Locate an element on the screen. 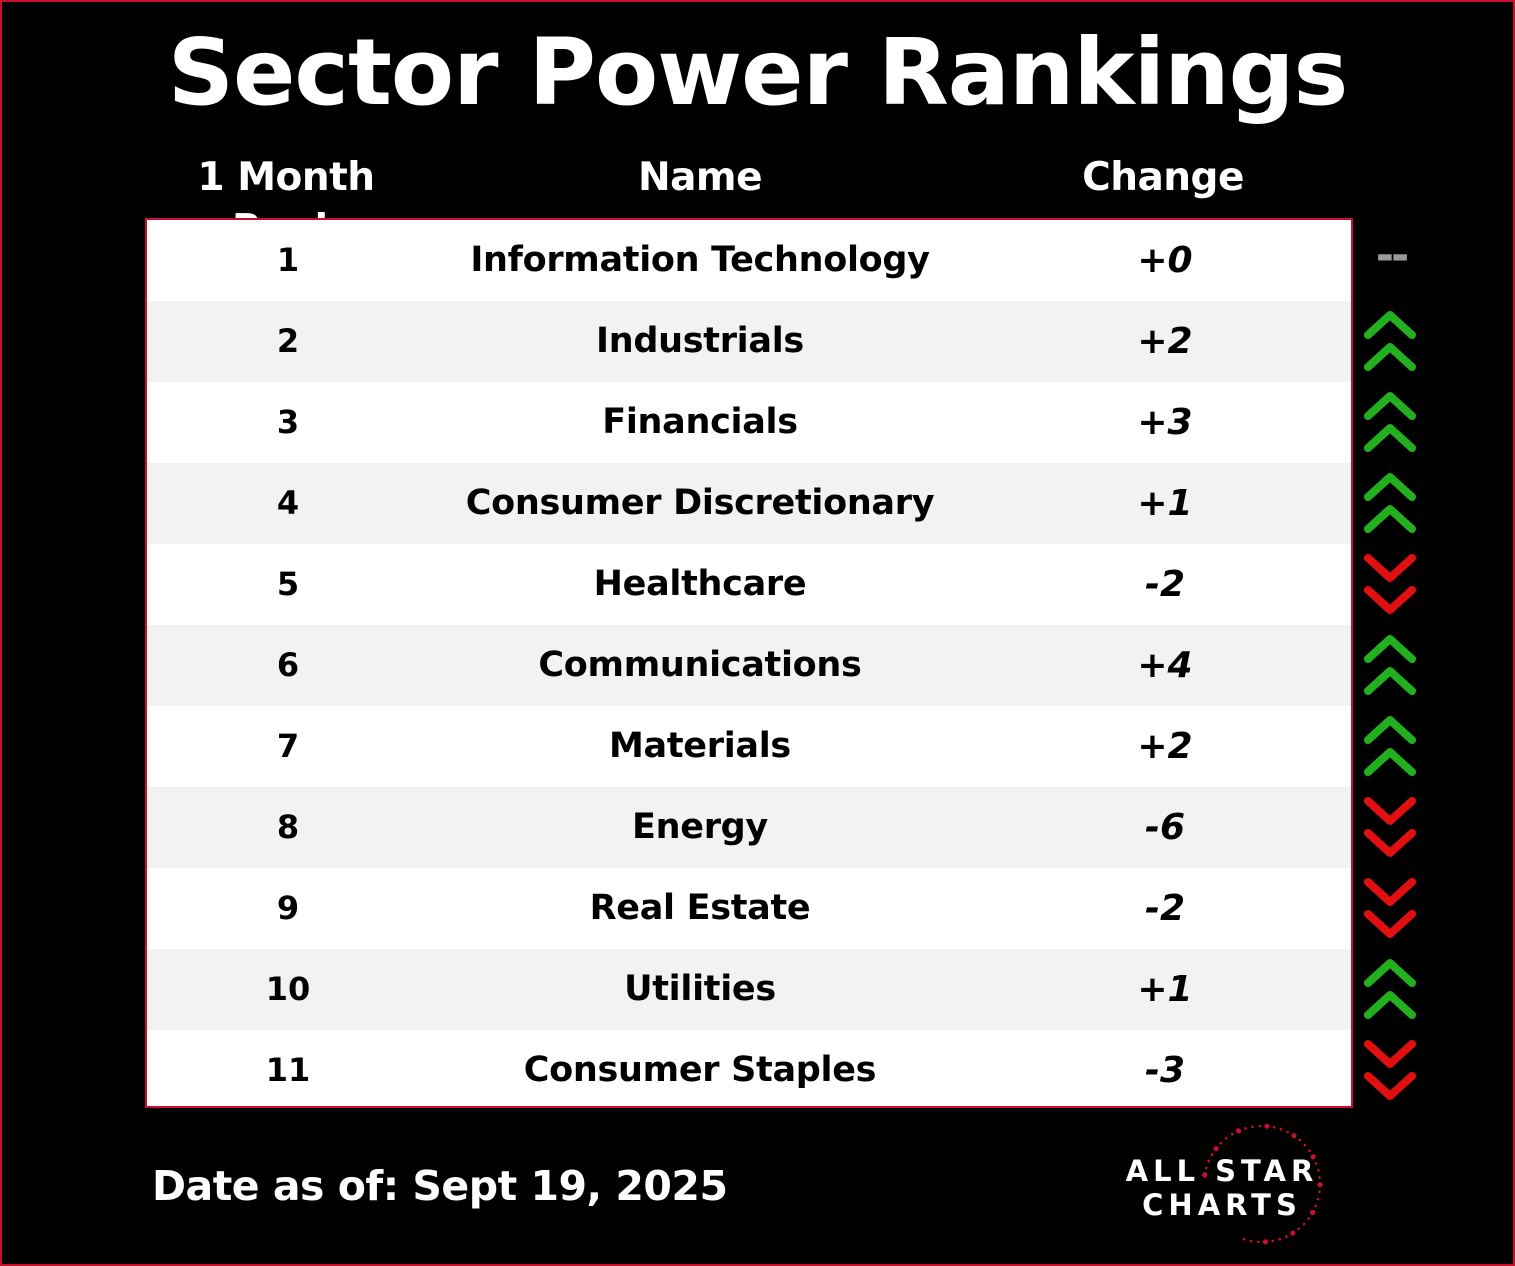  table-row: 11 Consumer Staples -3 is located at coordinates (749, 1070).